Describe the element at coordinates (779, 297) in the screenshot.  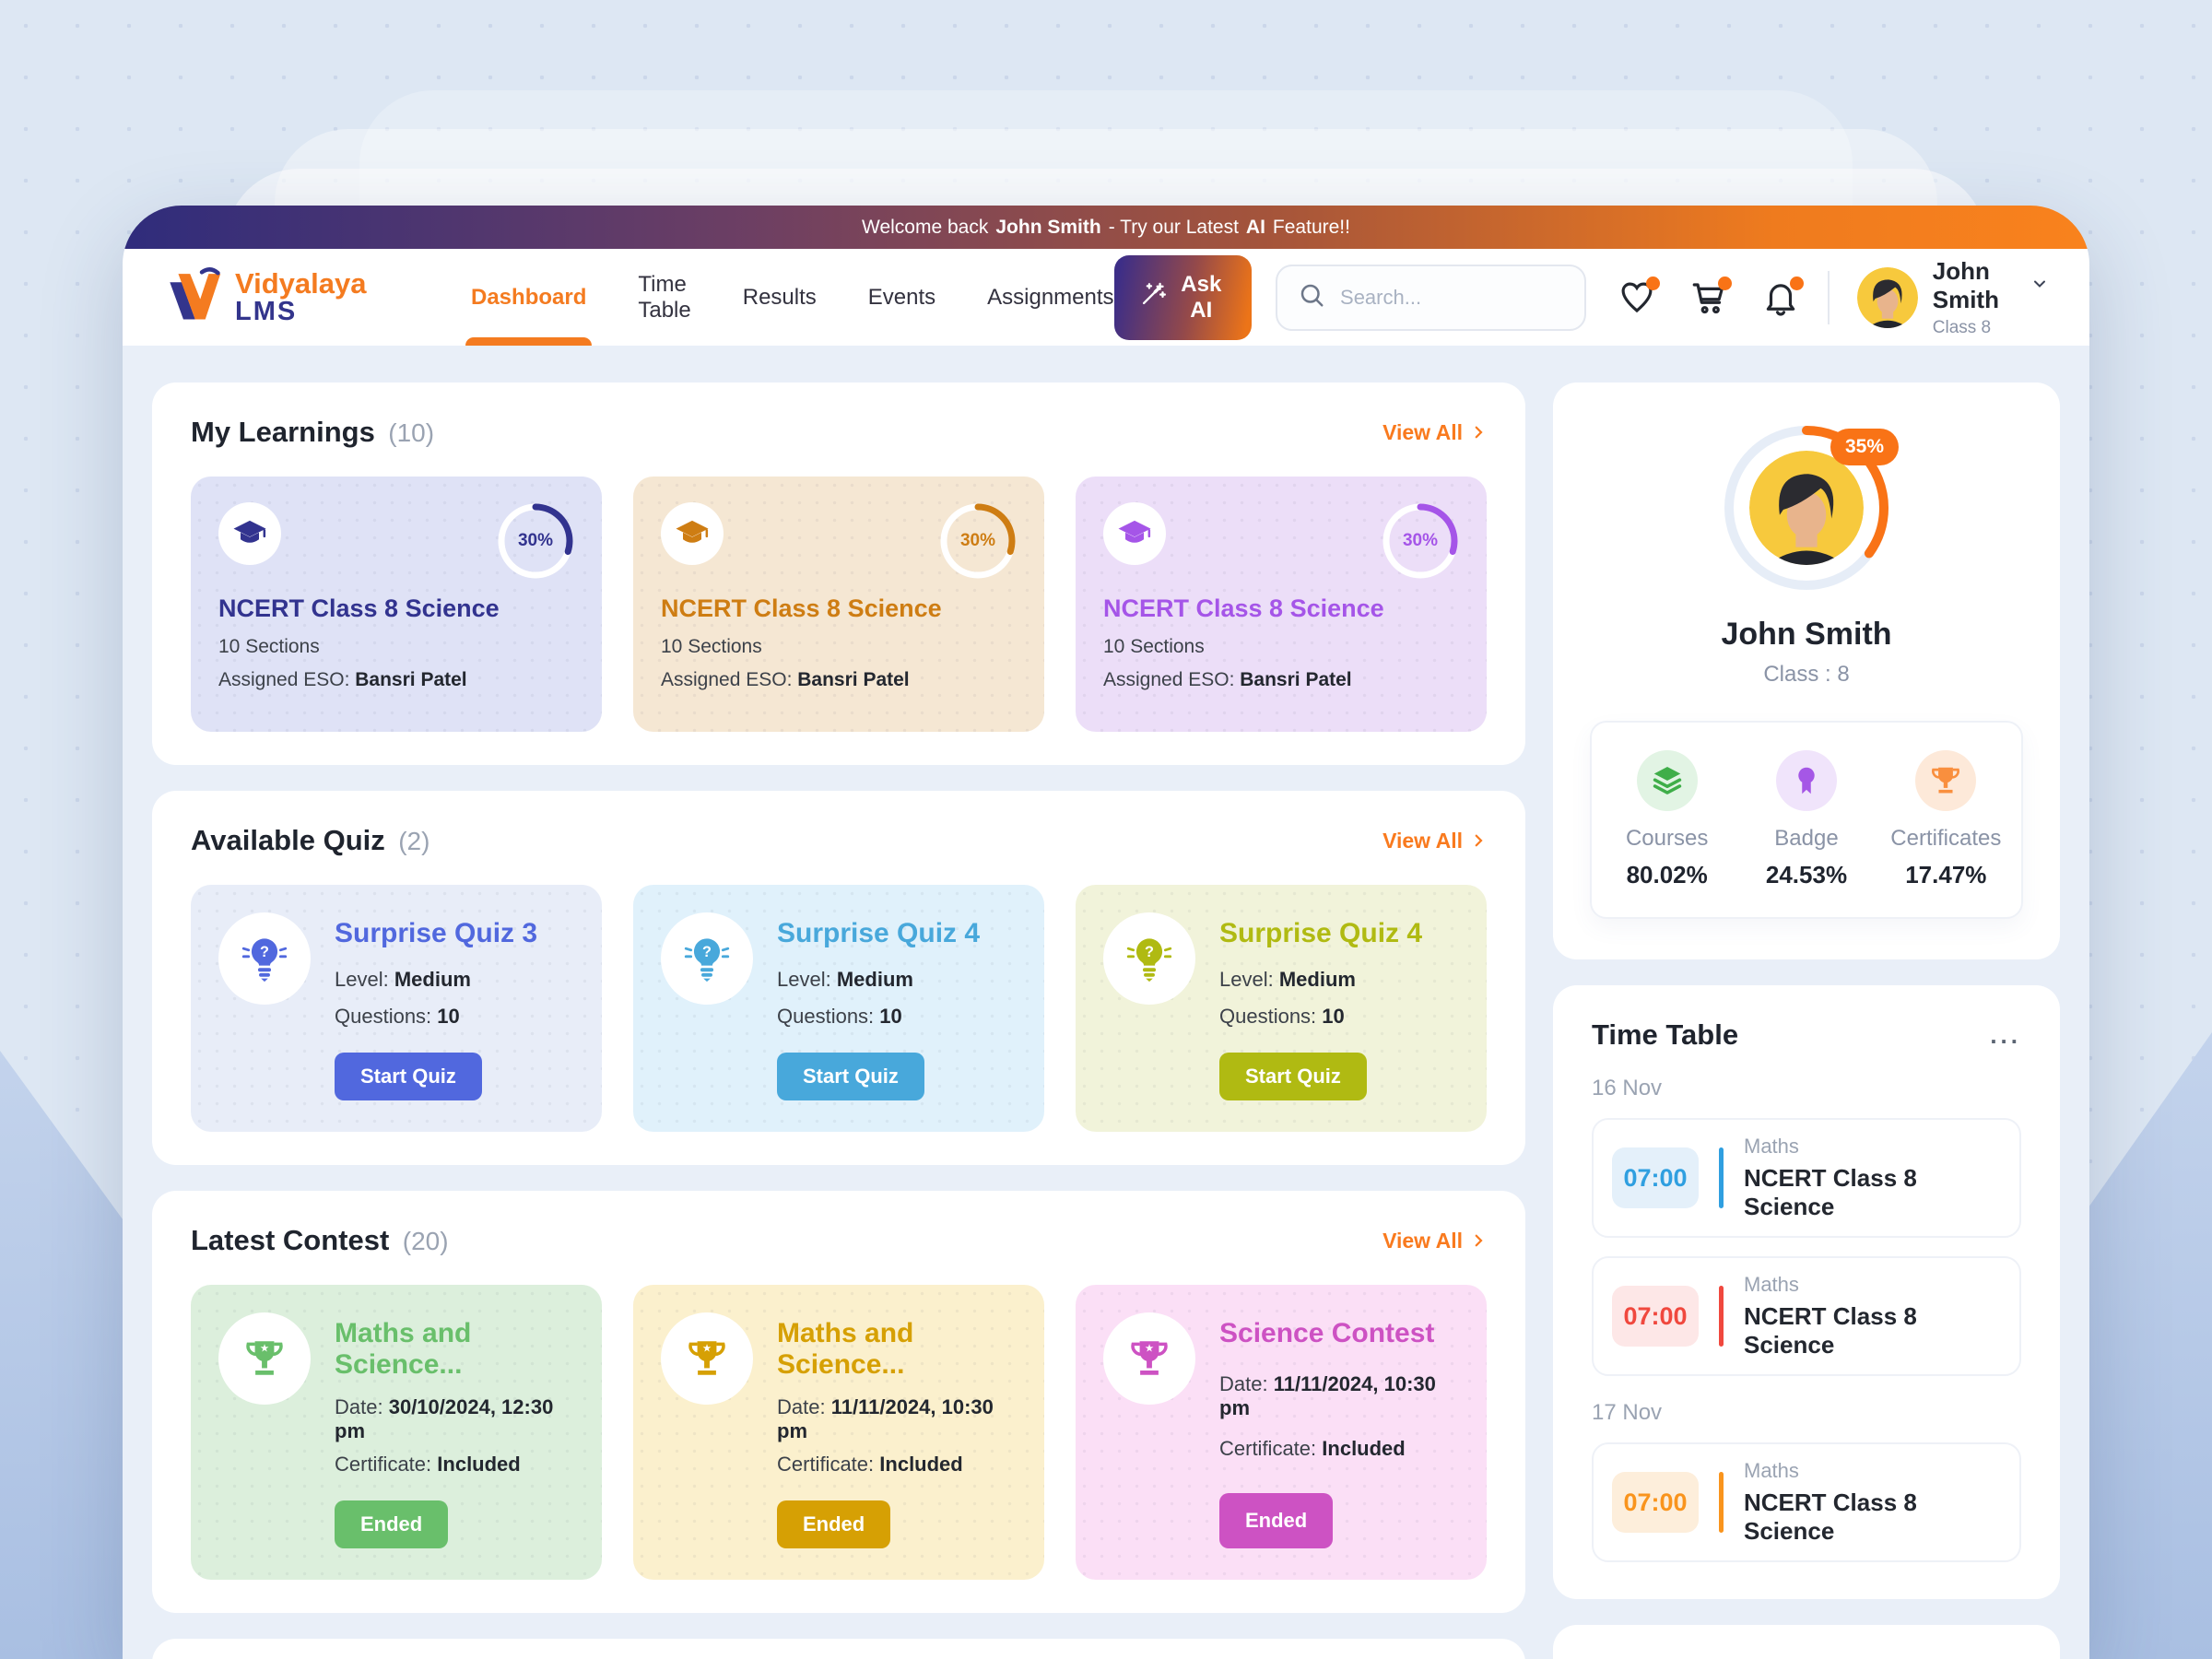
I see `nav-item-results: Results` at that location.